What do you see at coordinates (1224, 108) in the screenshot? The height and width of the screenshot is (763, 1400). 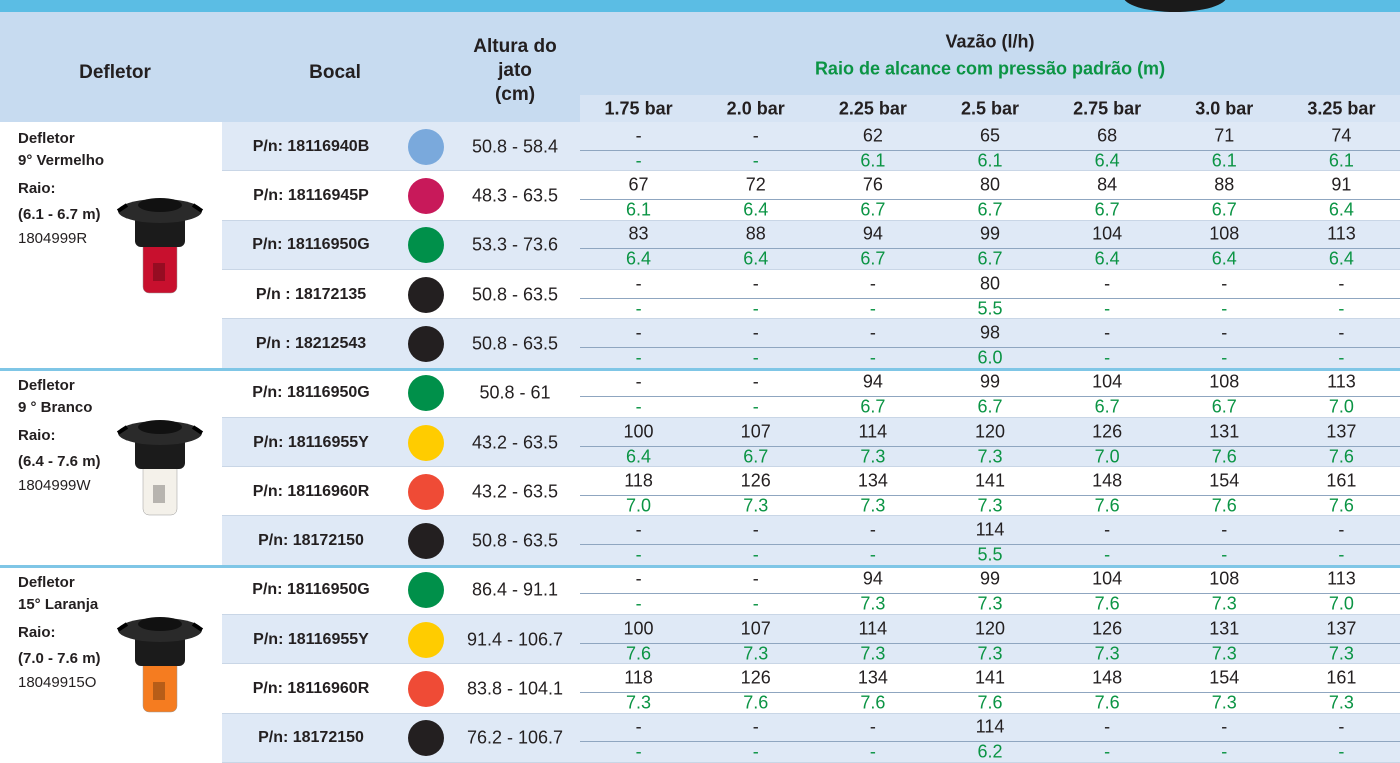 I see `pressure: 3.0 bar` at bounding box center [1224, 108].